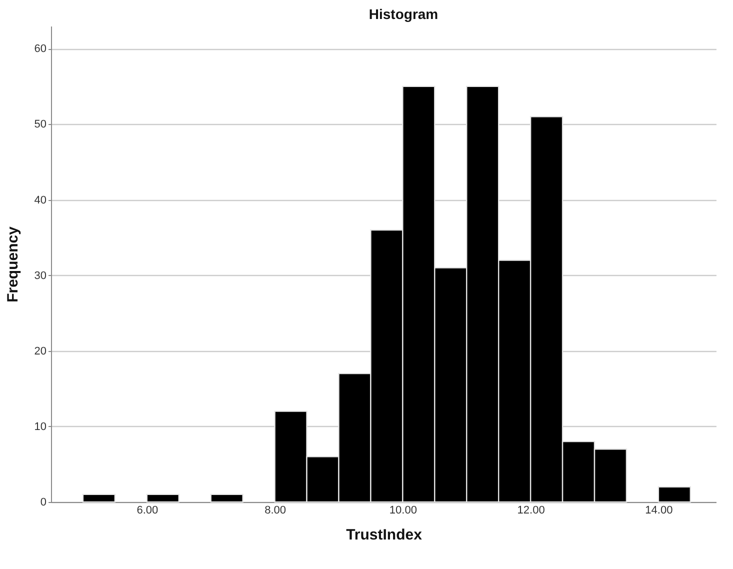 Image resolution: width=733 pixels, height=569 pixels. What do you see at coordinates (531, 510) in the screenshot?
I see `x-tick-label: 12.00` at bounding box center [531, 510].